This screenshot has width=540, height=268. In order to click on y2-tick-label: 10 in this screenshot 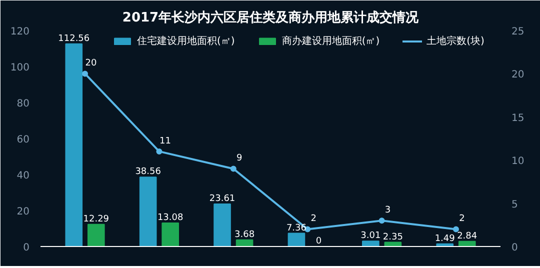, I will do `click(518, 162)`.